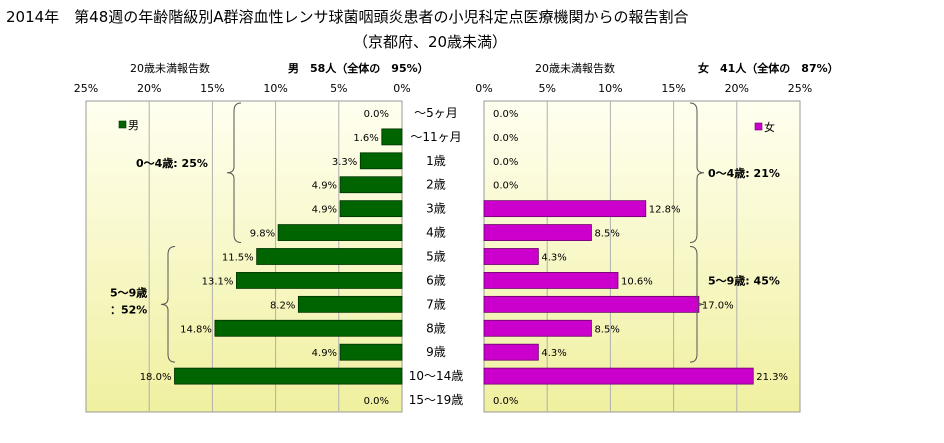 The width and height of the screenshot is (944, 443). Describe the element at coordinates (718, 305) in the screenshot. I see `female-data-label: 17.0%` at that location.